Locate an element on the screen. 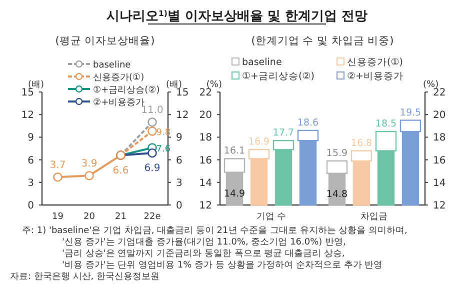 This screenshot has width=474, height=299. y-tick-label: 14 is located at coordinates (205, 183).